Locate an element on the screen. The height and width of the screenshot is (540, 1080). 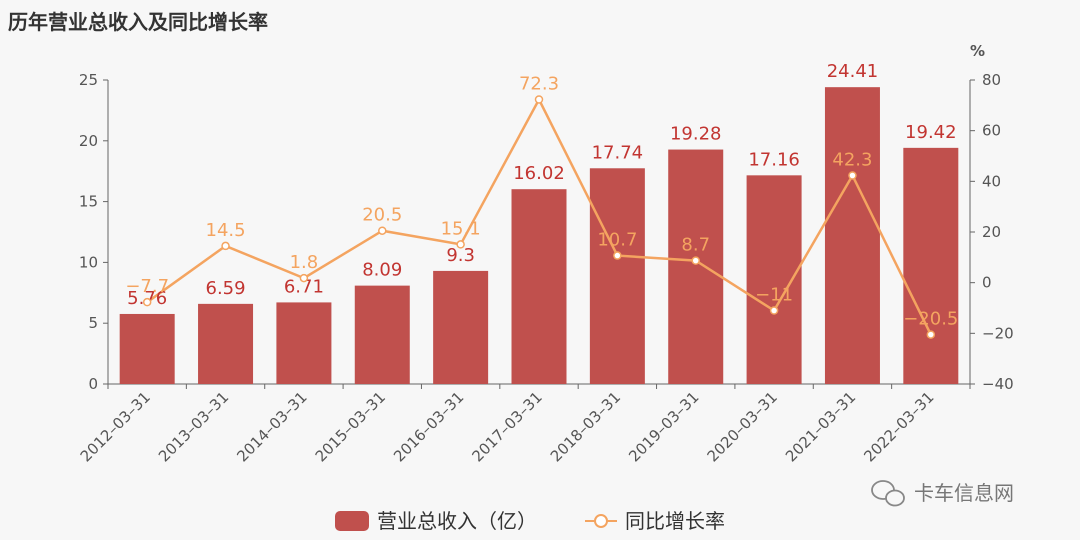
chart-title: 历年营业总收入及同比增长率 is located at coordinates (138, 22).